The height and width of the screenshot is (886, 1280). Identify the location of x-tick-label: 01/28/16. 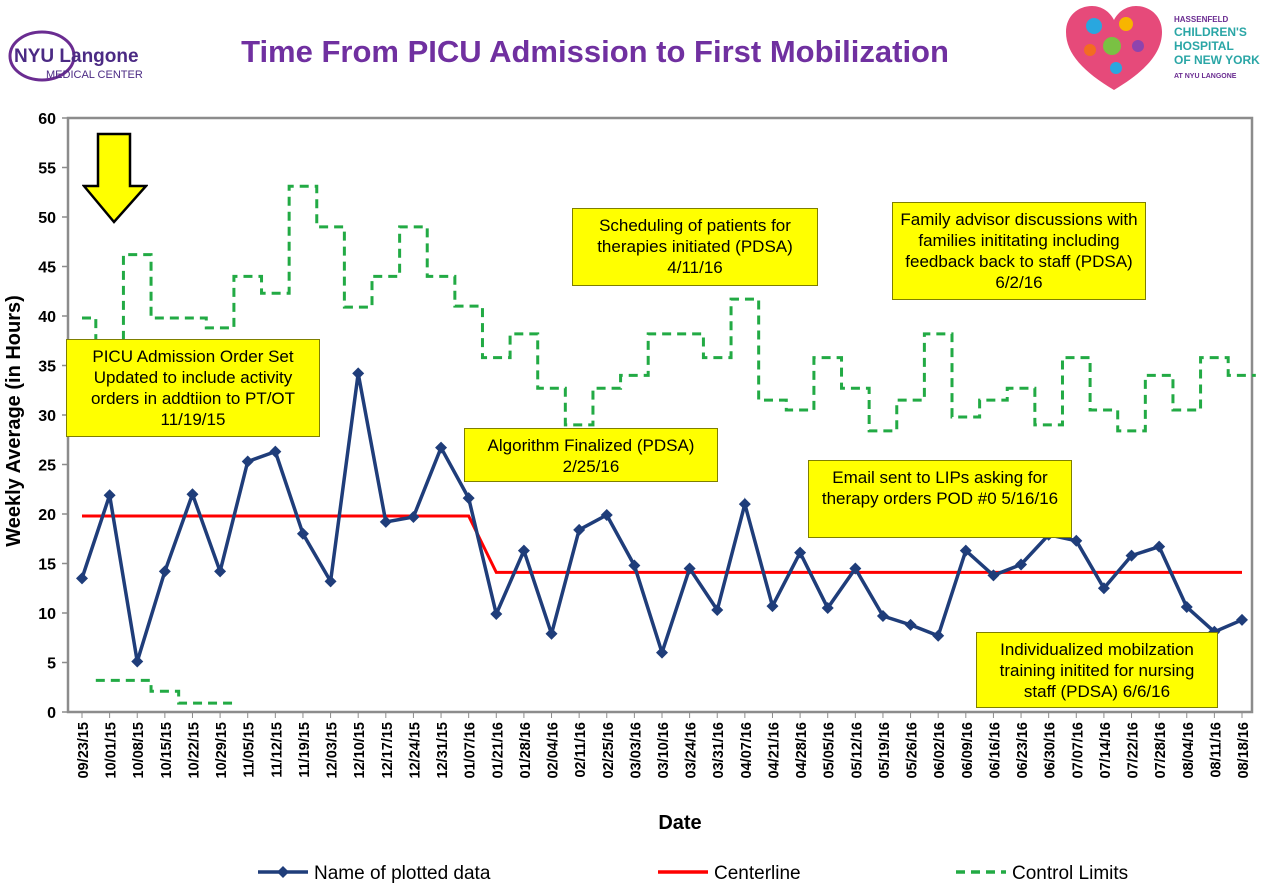
(526, 750).